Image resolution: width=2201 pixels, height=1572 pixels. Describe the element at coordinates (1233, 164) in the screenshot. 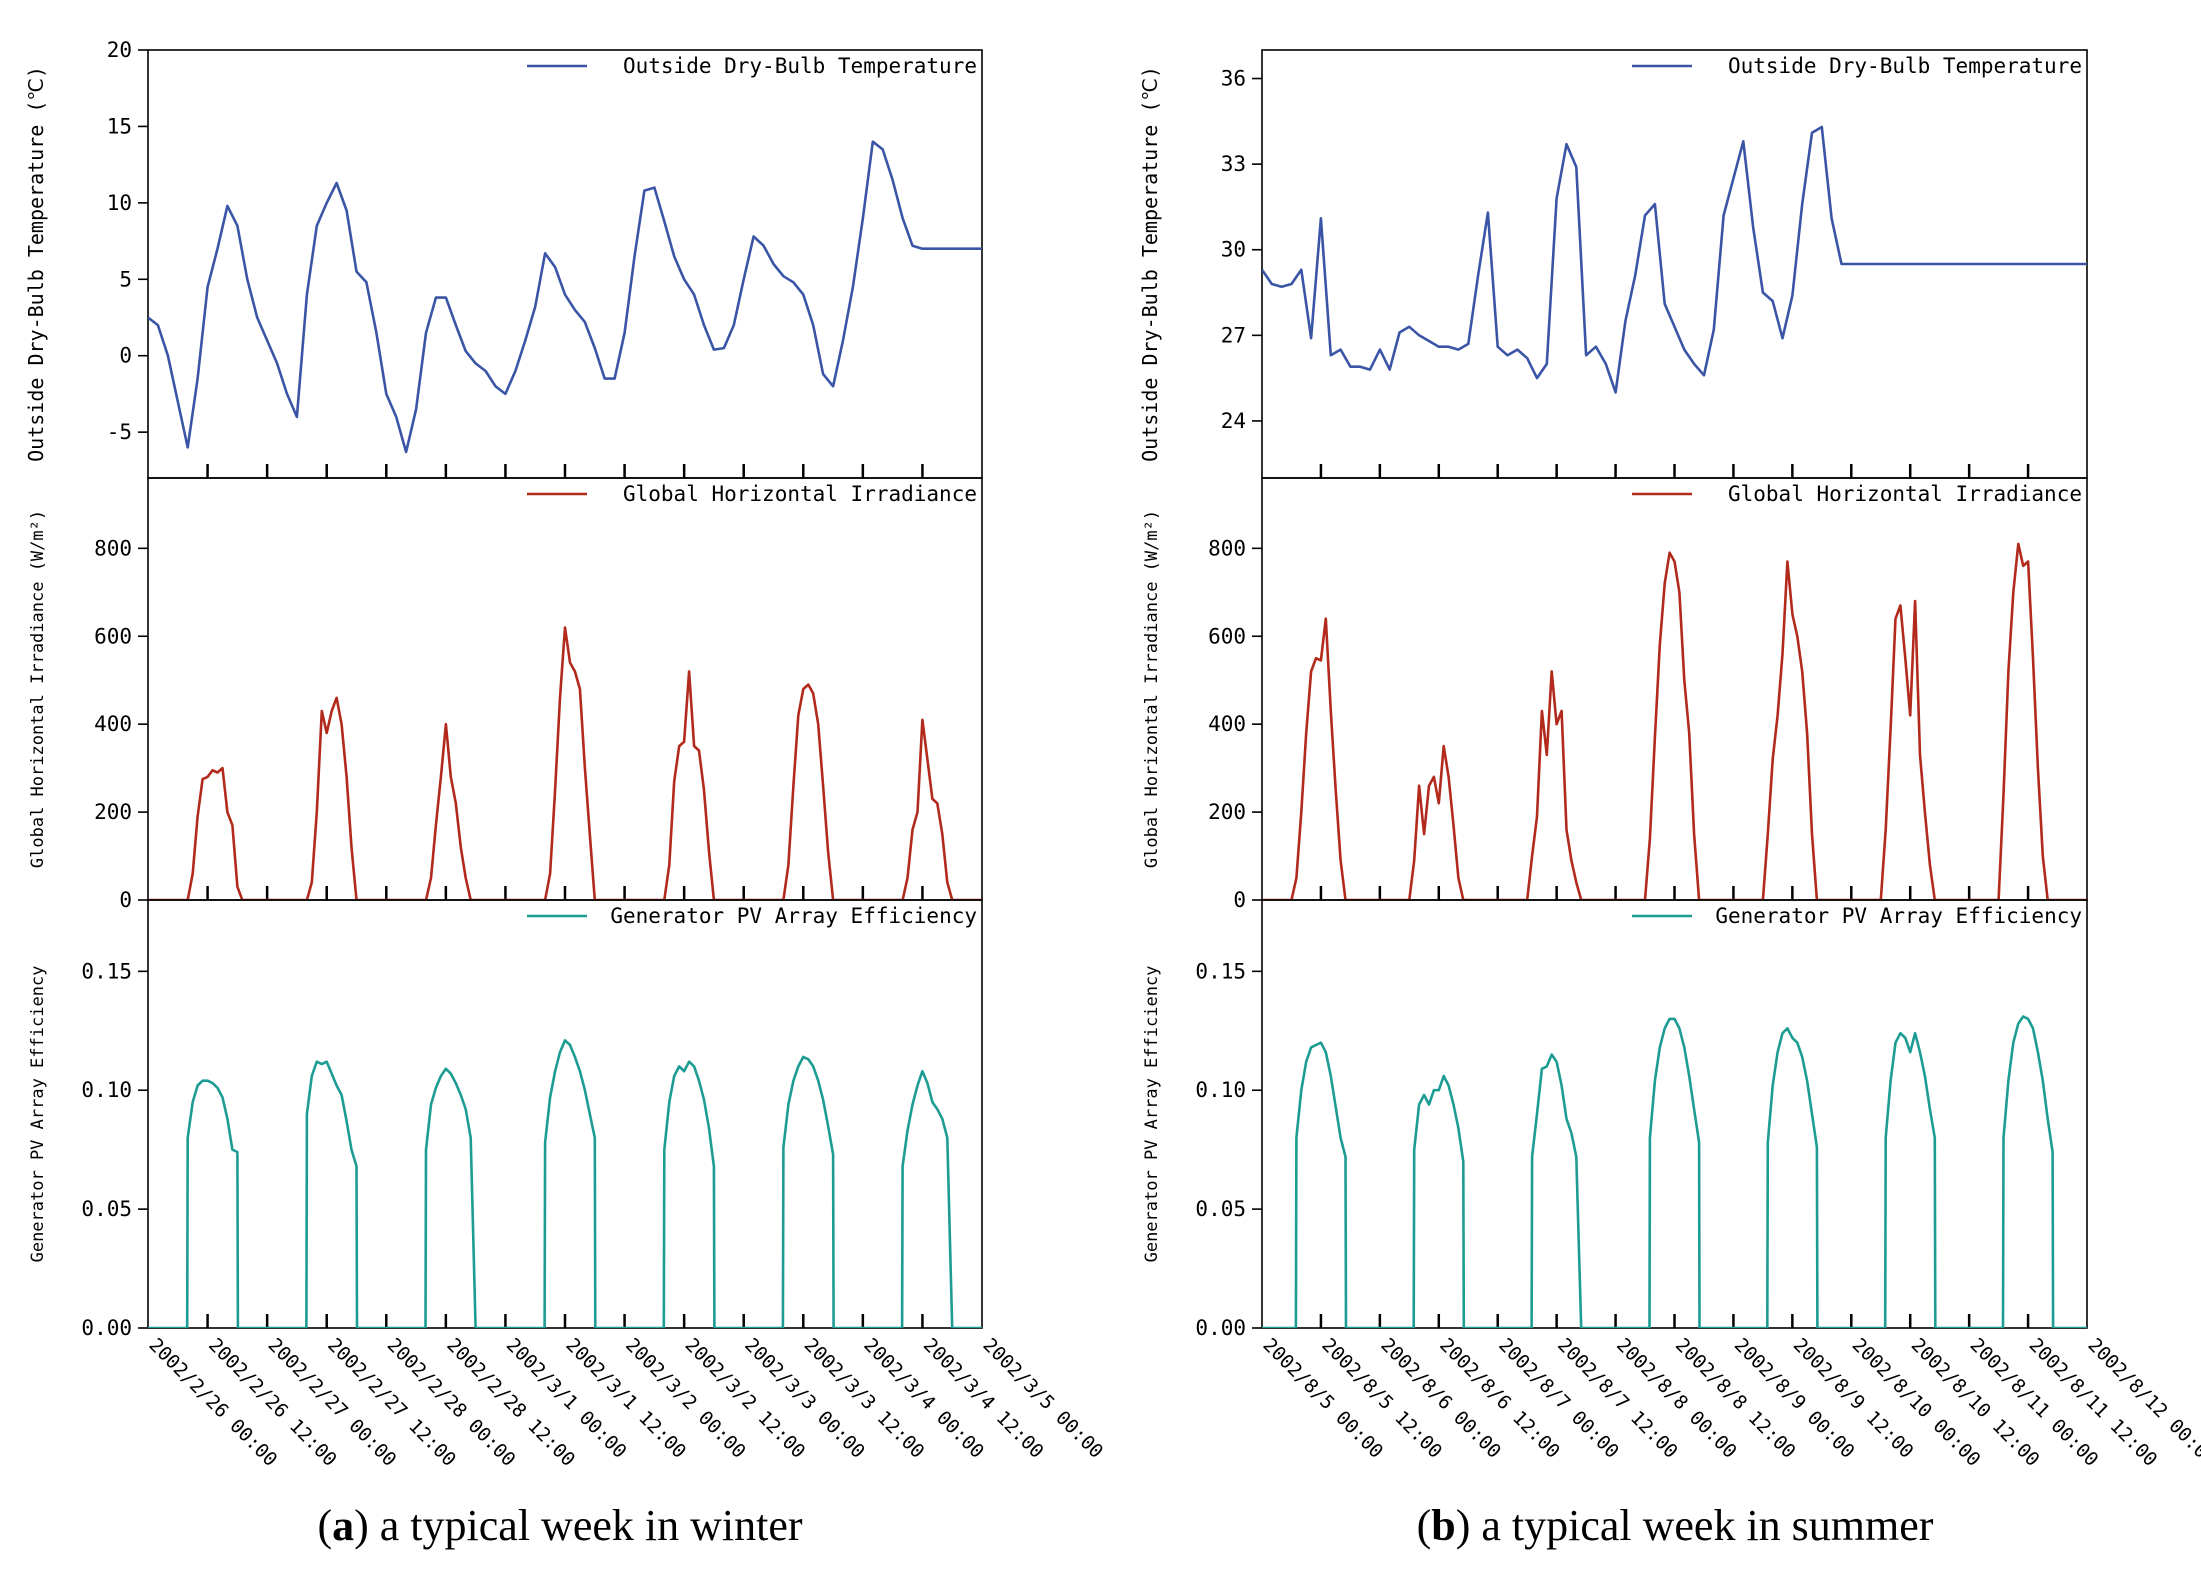

I see `y-tick-label: 33` at that location.